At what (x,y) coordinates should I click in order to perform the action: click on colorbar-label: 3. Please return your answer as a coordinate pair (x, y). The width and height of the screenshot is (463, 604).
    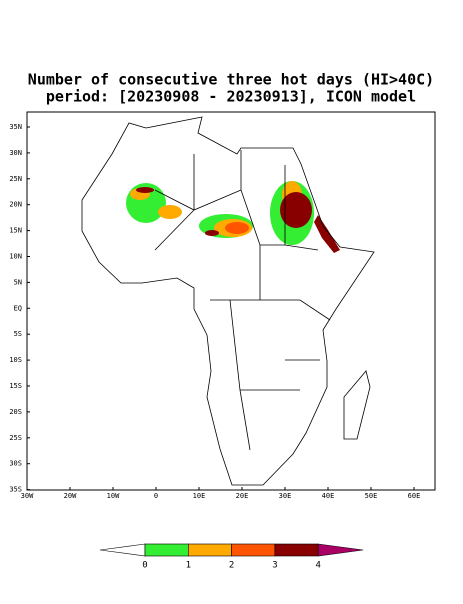
    Looking at the image, I should click on (274, 566).